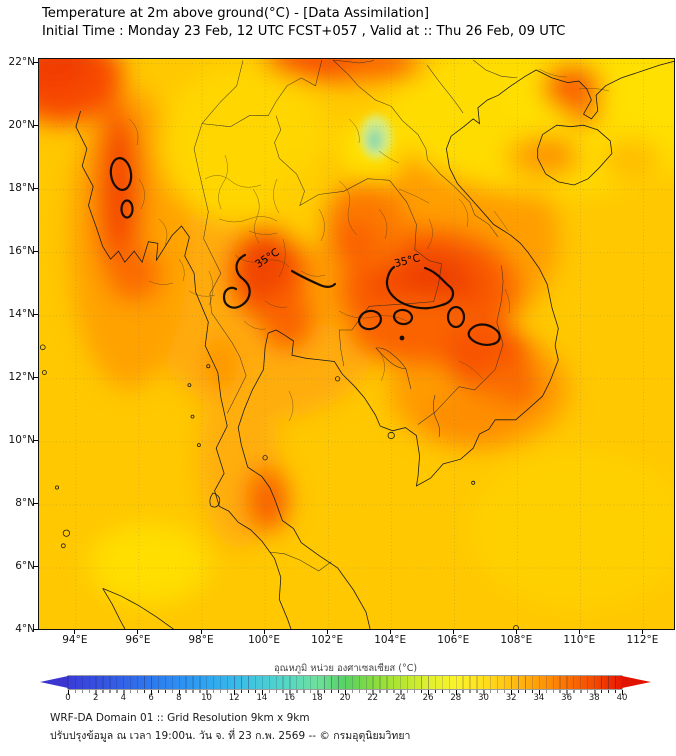 This screenshot has width=676, height=756. What do you see at coordinates (21, 187) in the screenshot?
I see `axis-label-lat: 18°N` at bounding box center [21, 187].